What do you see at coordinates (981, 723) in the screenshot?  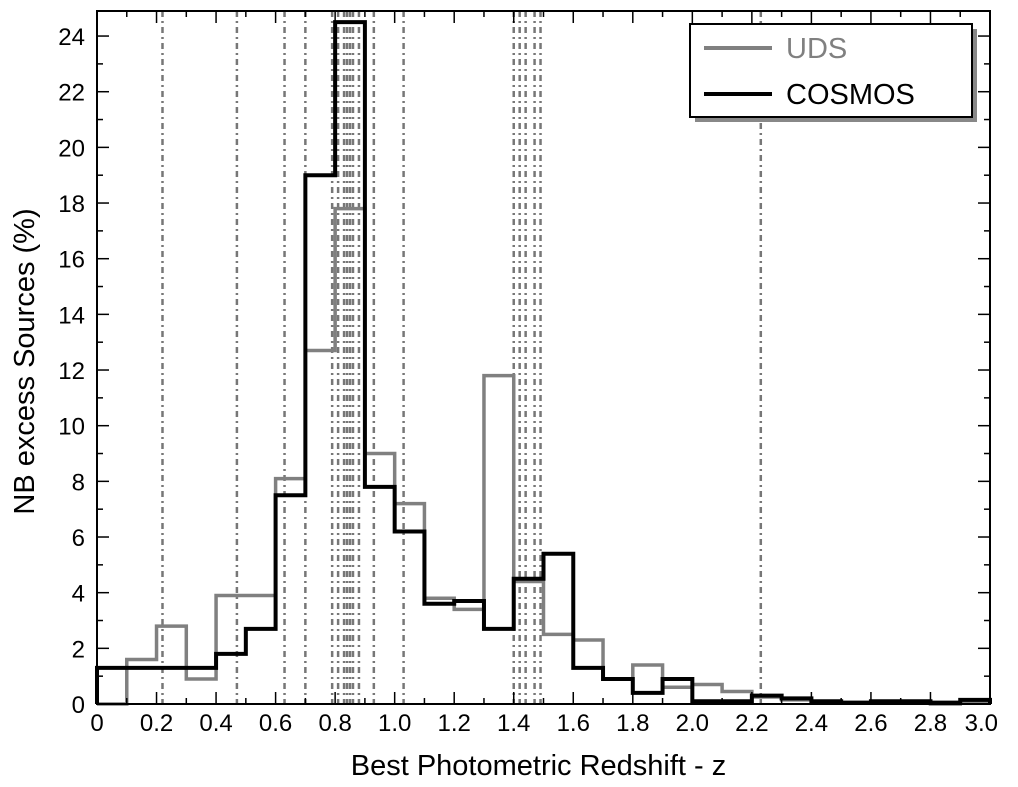 I see `x-tick-label: 3.0` at bounding box center [981, 723].